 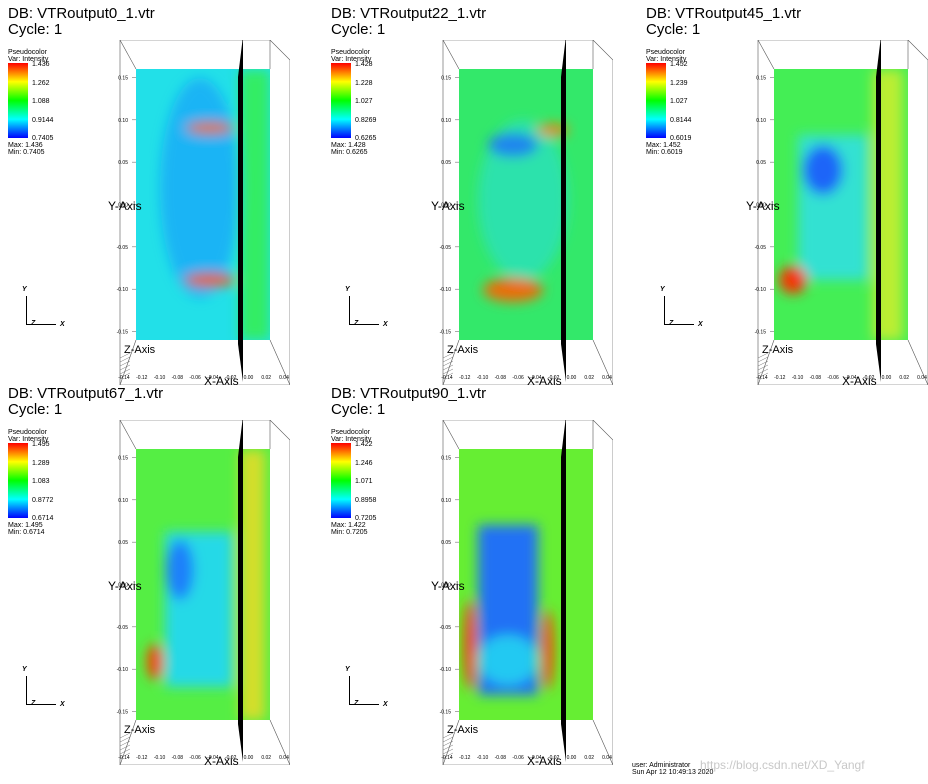 What do you see at coordinates (679, 324) in the screenshot?
I see `triad-x-line` at bounding box center [679, 324].